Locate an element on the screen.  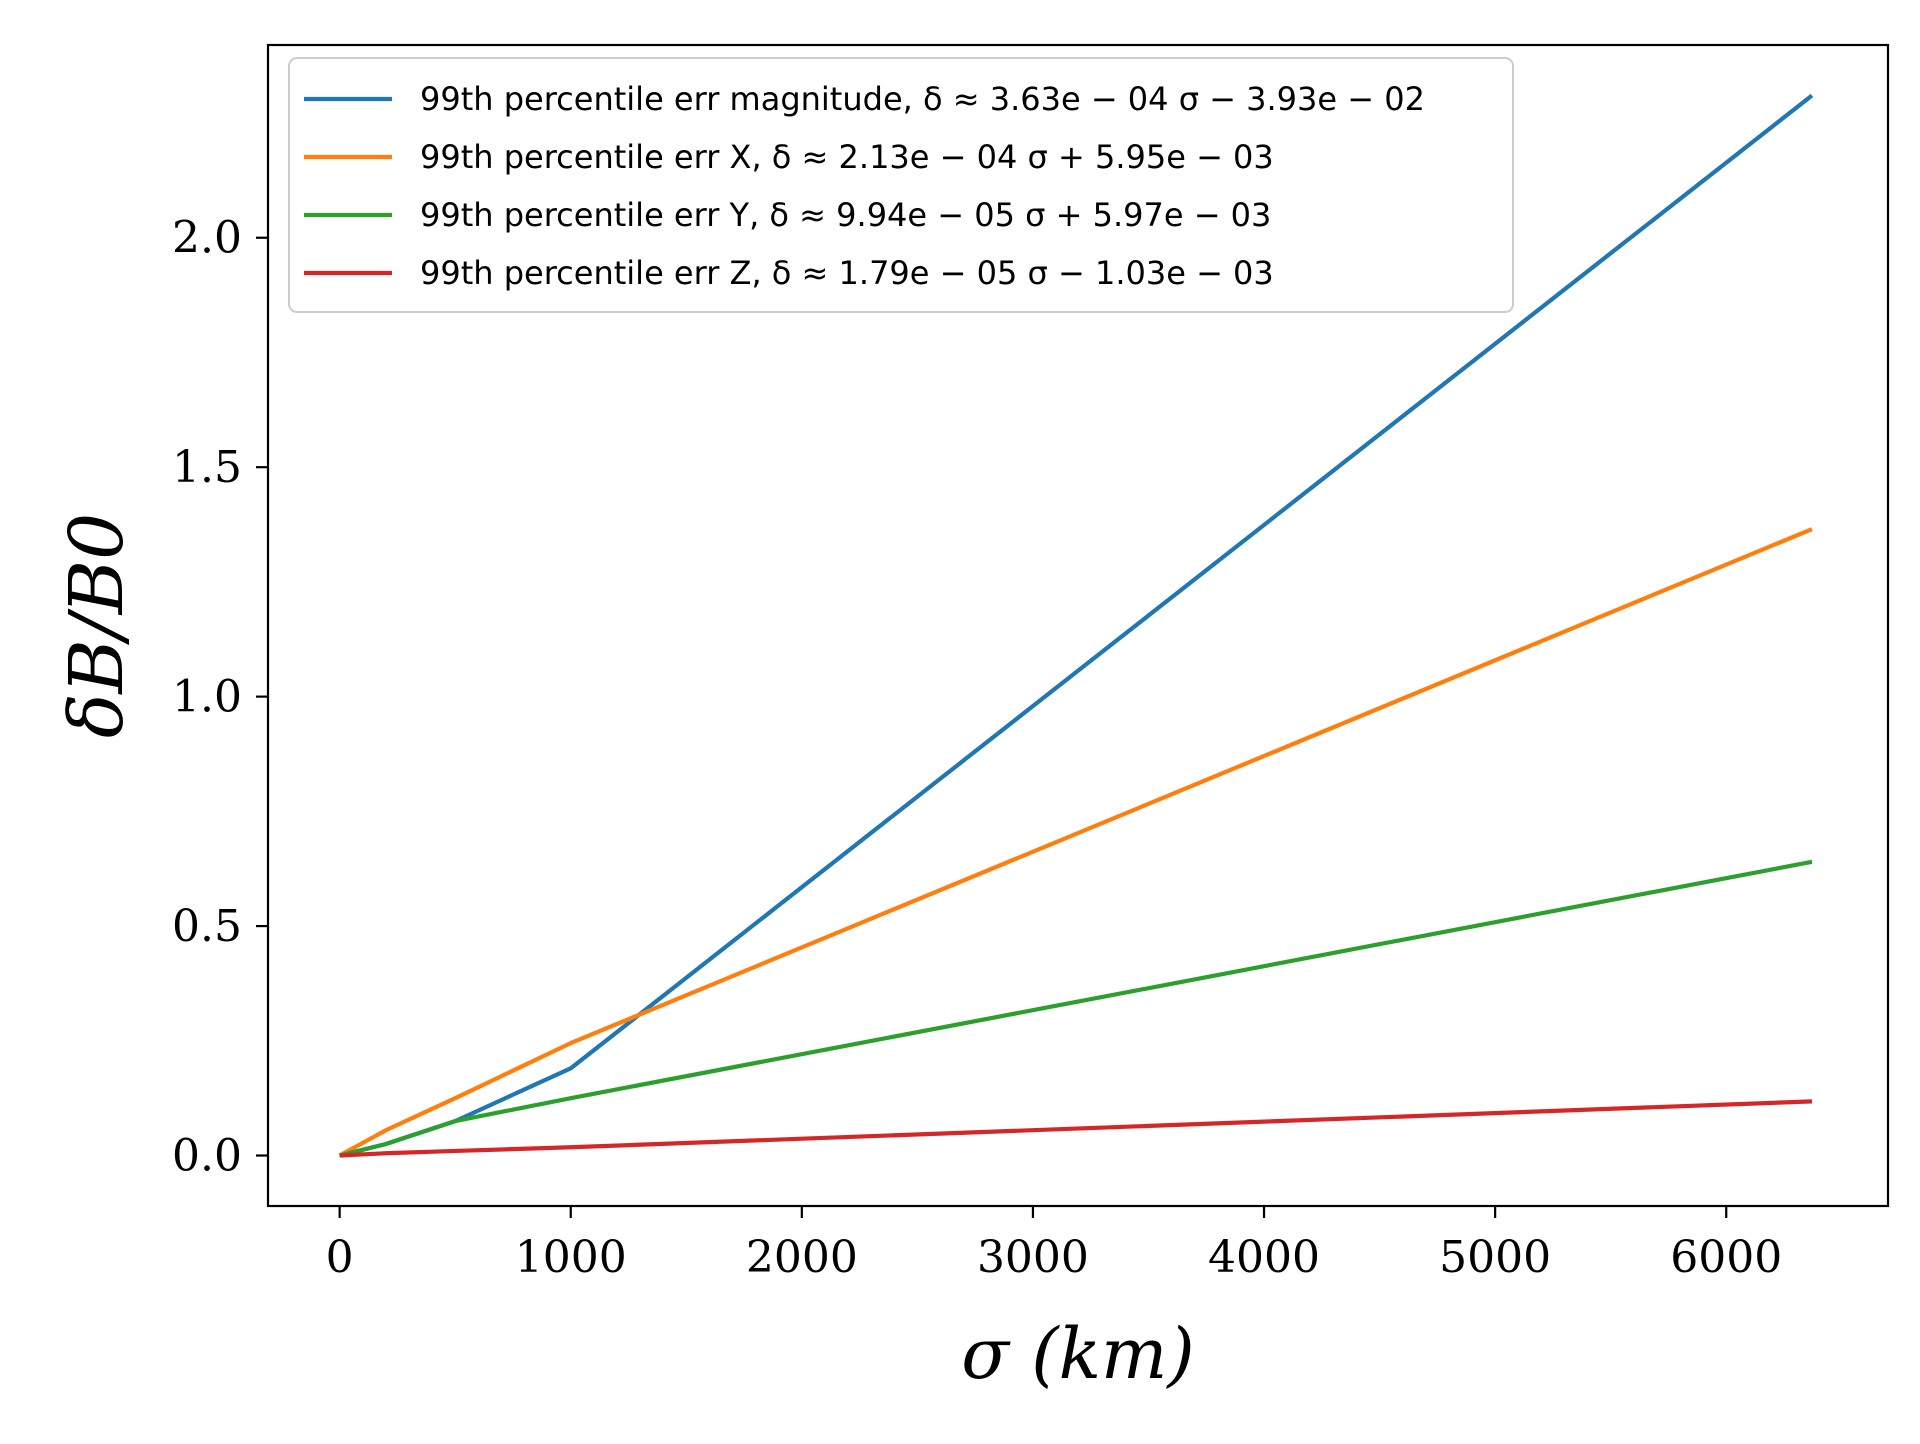
legend-box is located at coordinates (901, 185).